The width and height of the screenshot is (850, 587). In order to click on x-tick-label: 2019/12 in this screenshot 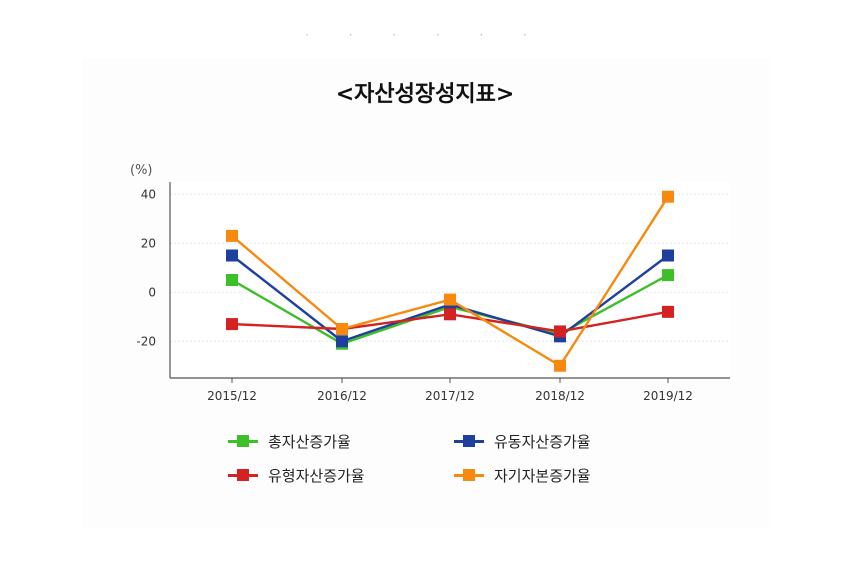, I will do `click(668, 396)`.